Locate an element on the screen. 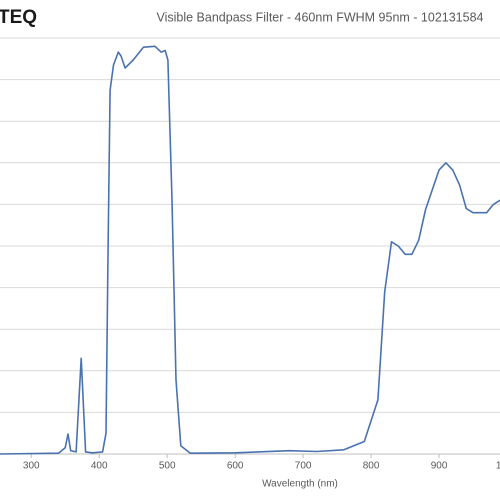 The image size is (500, 500). x-tick-label: 800 is located at coordinates (371, 466).